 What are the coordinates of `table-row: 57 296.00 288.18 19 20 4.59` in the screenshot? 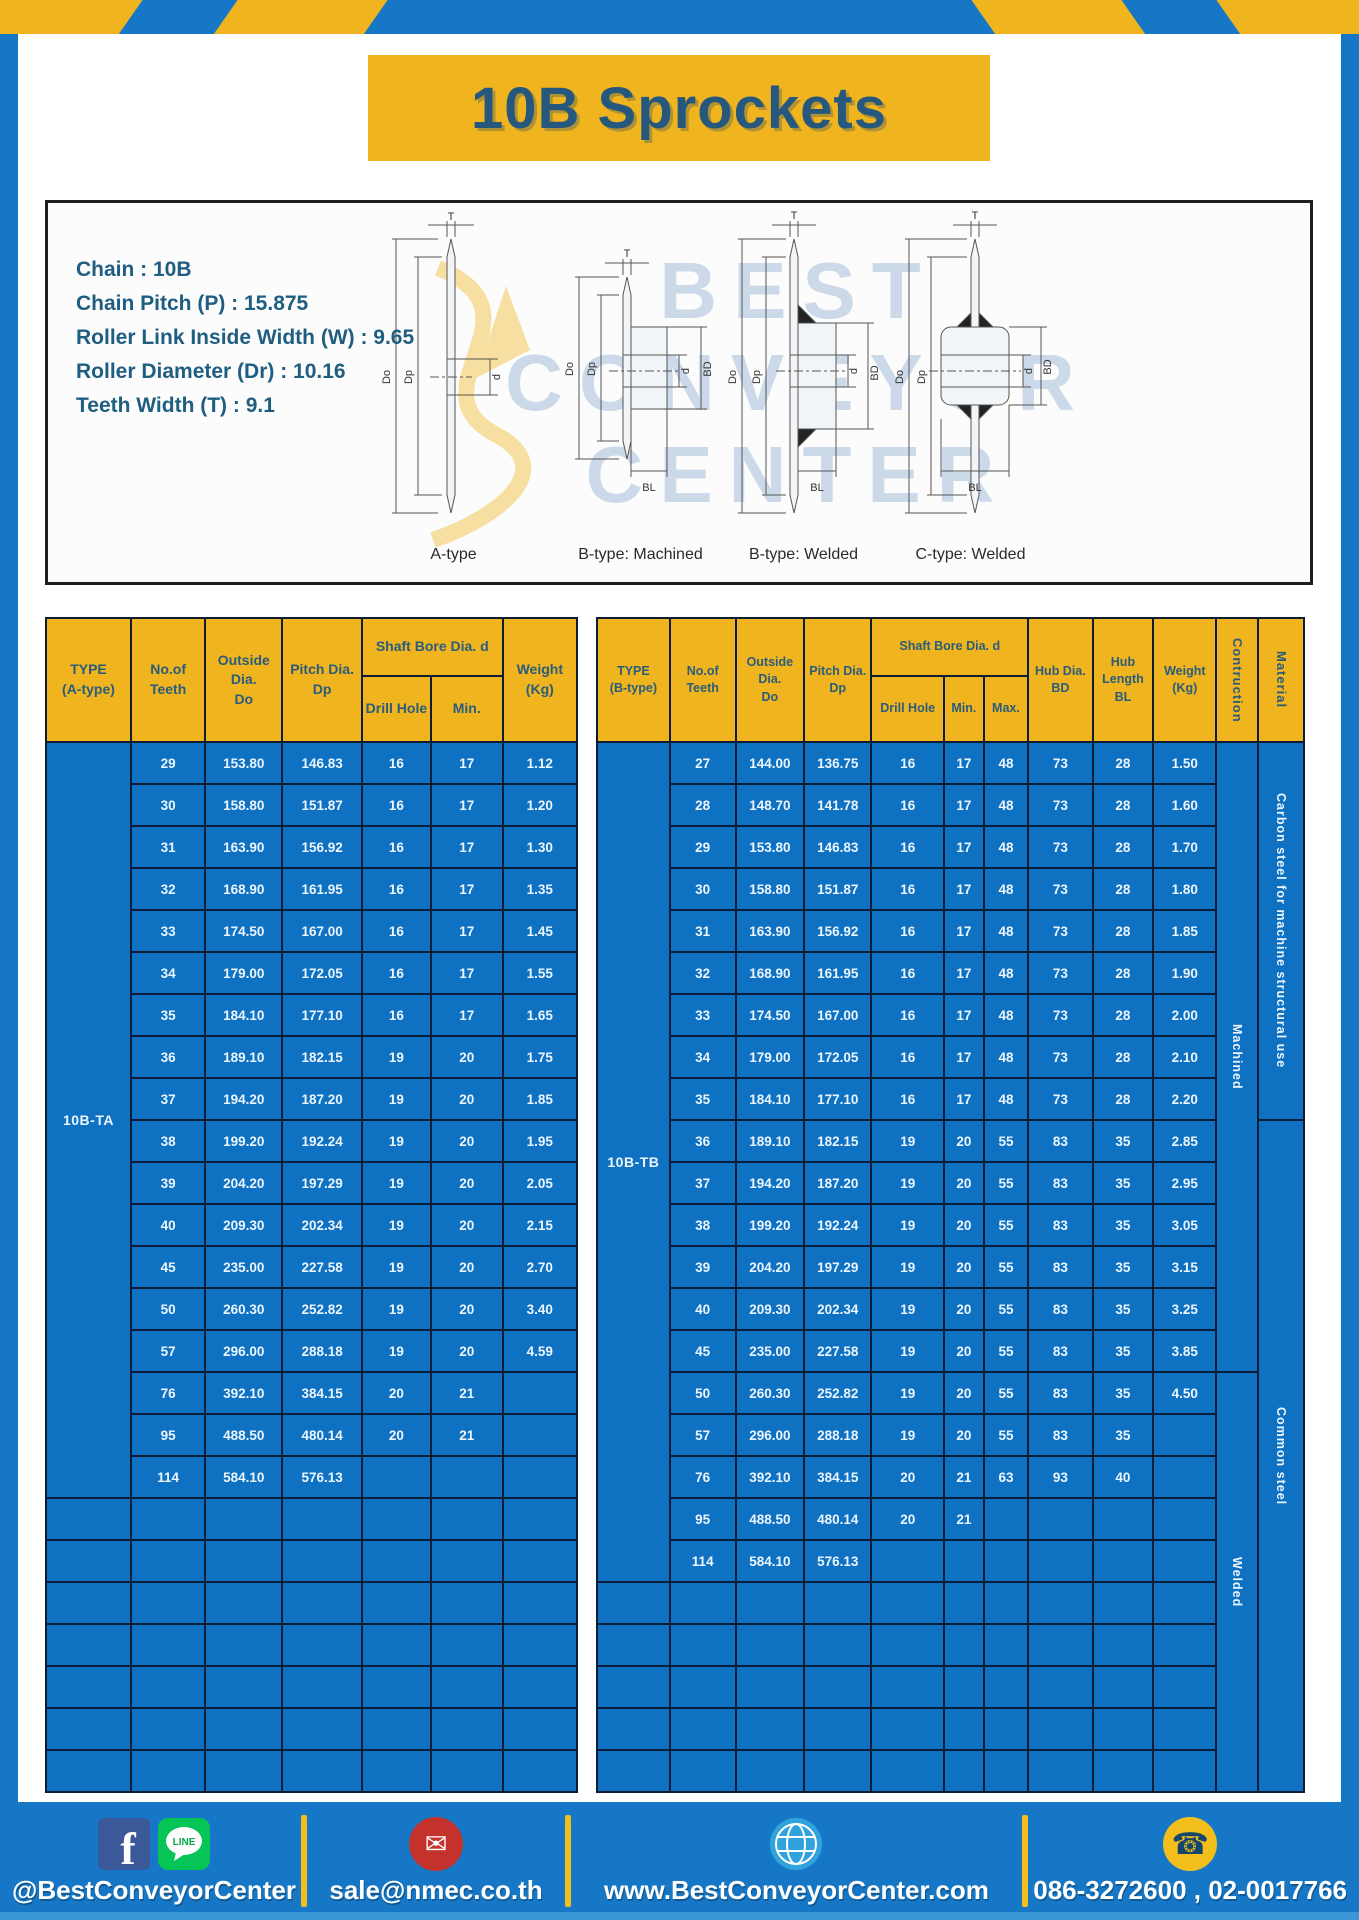 It's located at (312, 1351).